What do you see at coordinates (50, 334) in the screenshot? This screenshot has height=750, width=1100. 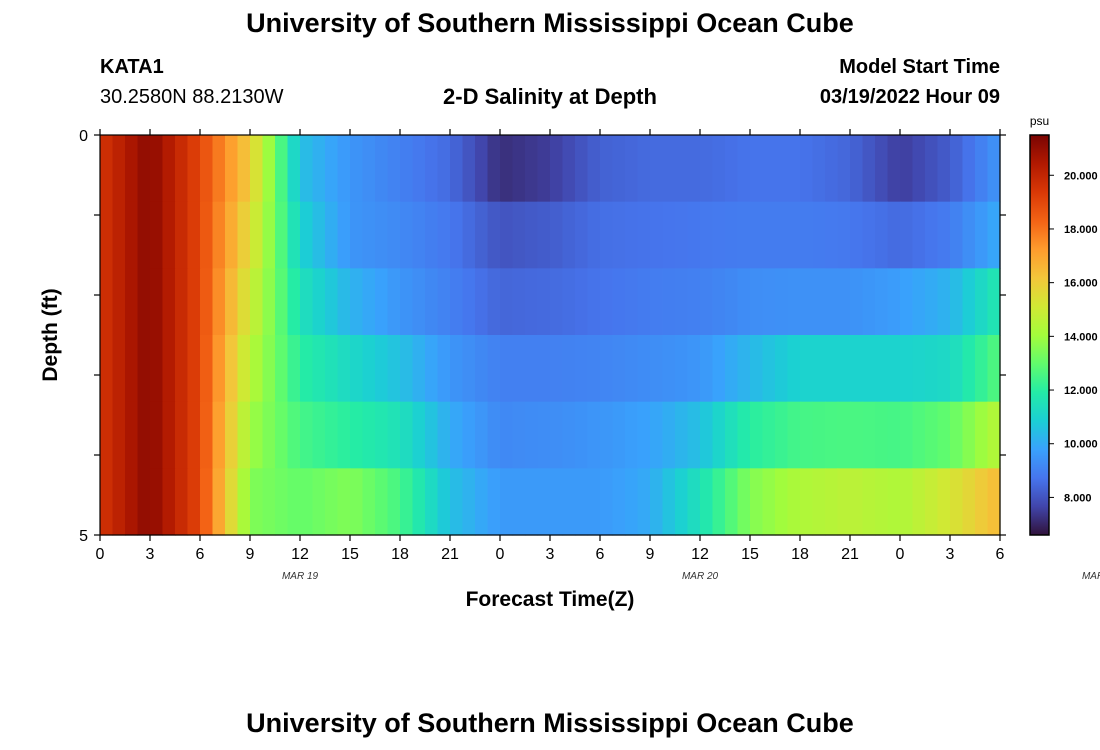 I see `y-axis-label: Depth (ft)` at bounding box center [50, 334].